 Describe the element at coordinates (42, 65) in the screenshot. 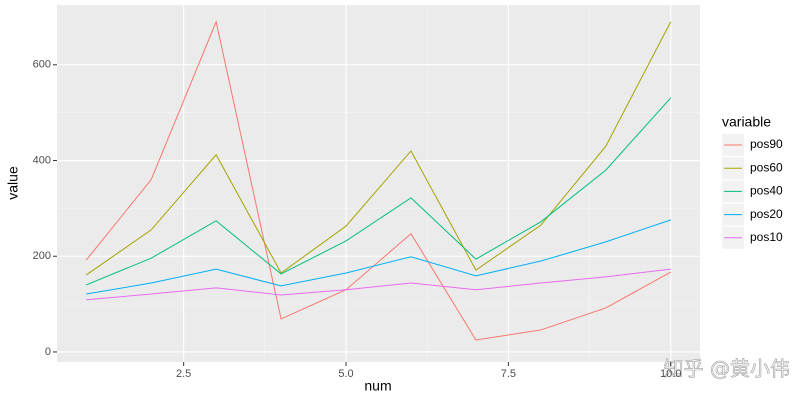

I see `y-tick-label: 600` at that location.